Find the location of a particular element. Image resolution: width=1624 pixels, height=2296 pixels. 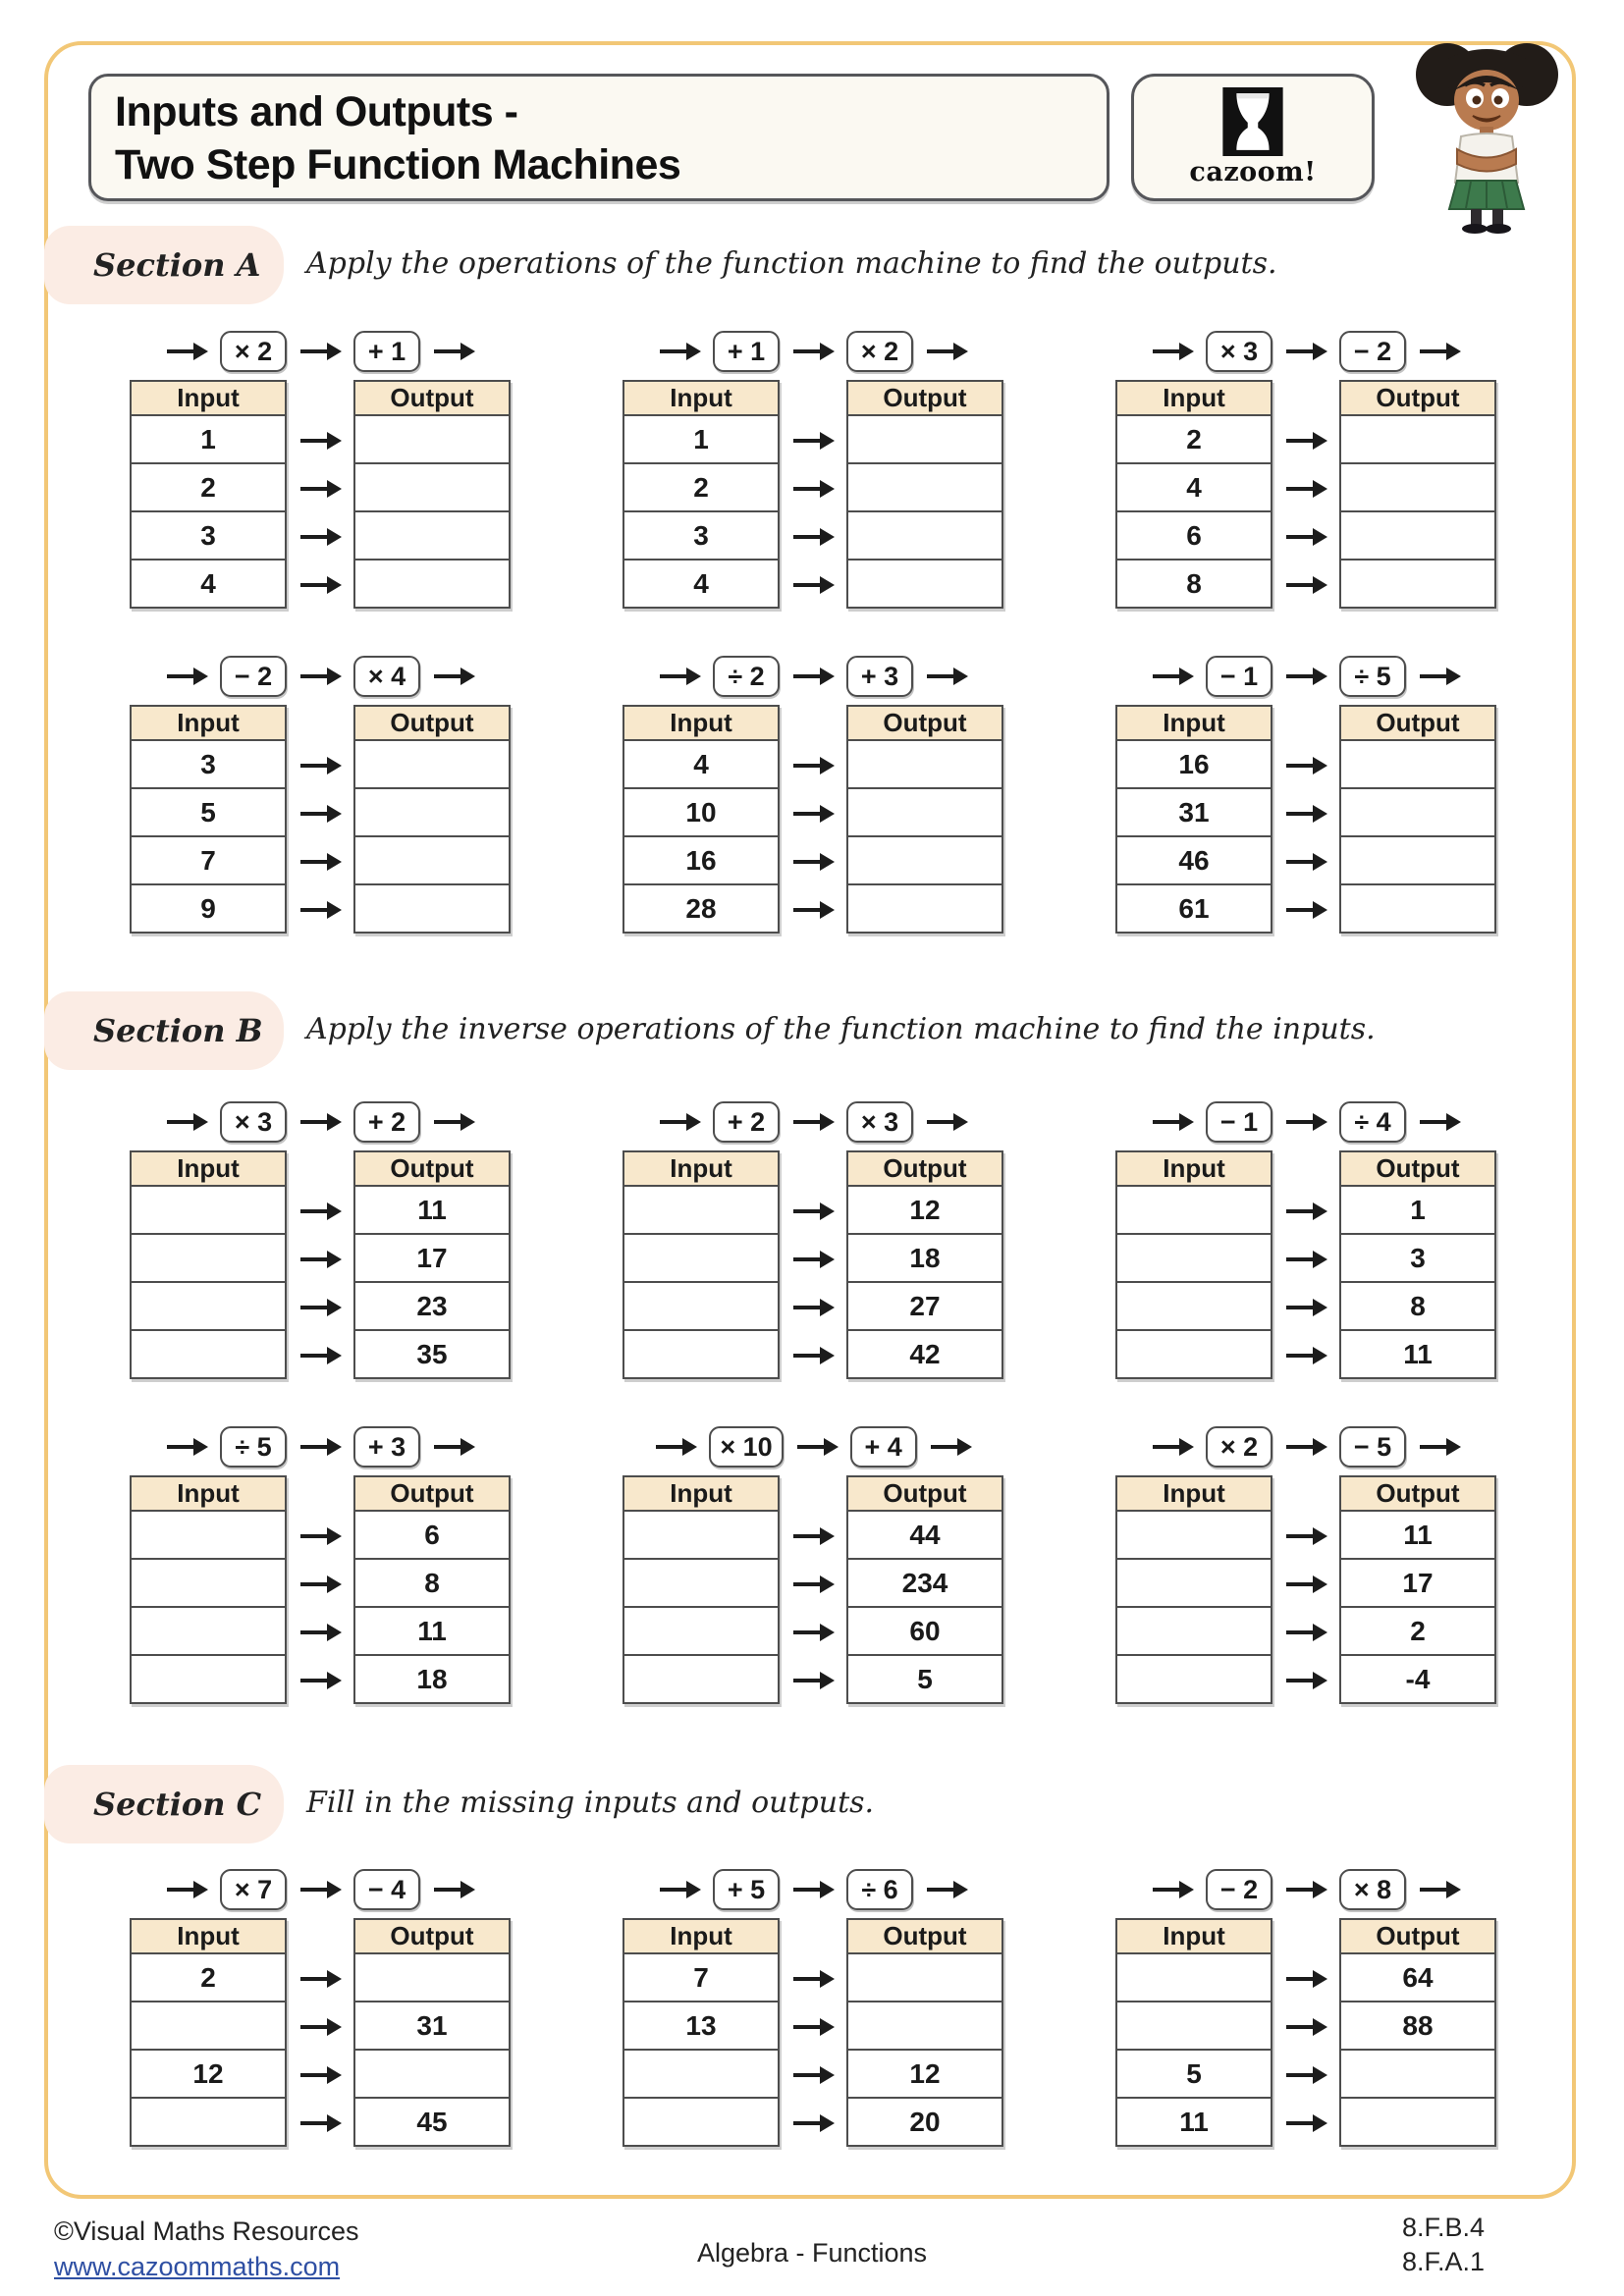

input-cell: 6 is located at coordinates (1194, 534).